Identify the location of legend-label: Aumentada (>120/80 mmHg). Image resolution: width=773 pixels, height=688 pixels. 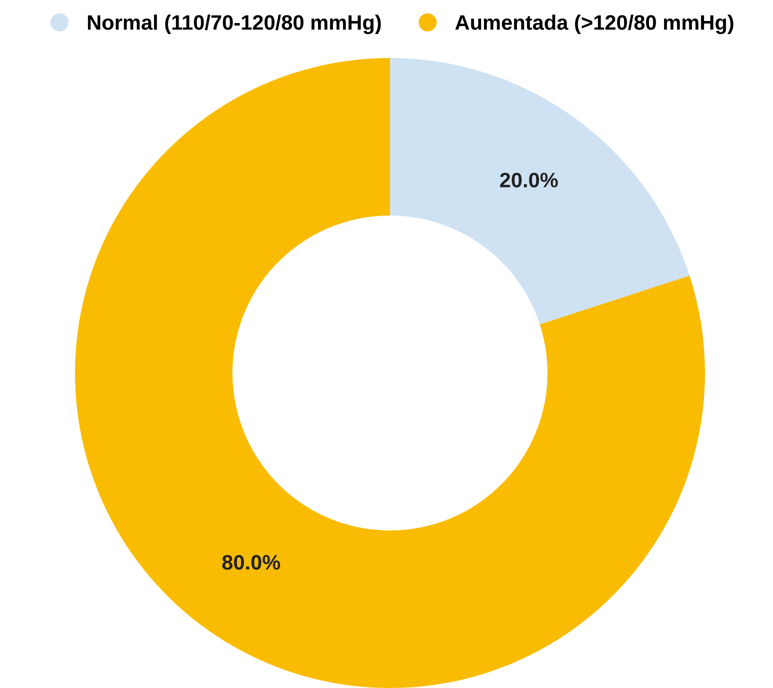
(594, 24).